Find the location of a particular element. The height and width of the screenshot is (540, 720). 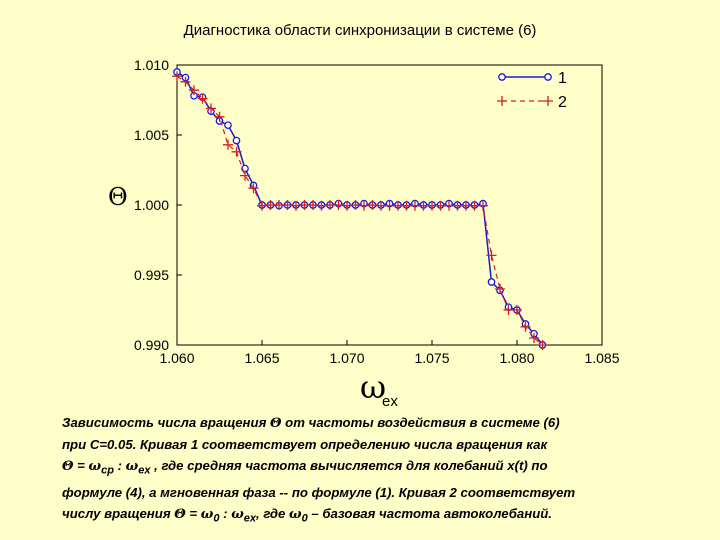

x-tick-label: 1.075 is located at coordinates (431, 358).